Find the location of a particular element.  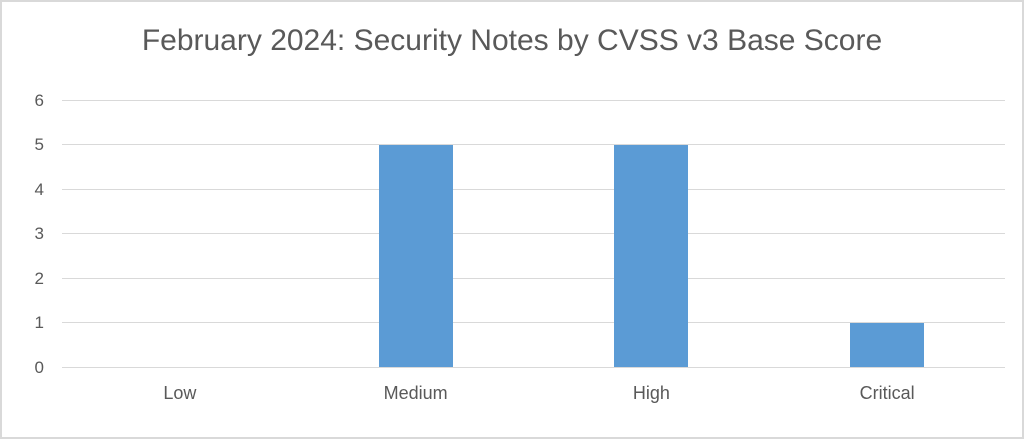

y-tick-label-3: 3 is located at coordinates (39, 233).